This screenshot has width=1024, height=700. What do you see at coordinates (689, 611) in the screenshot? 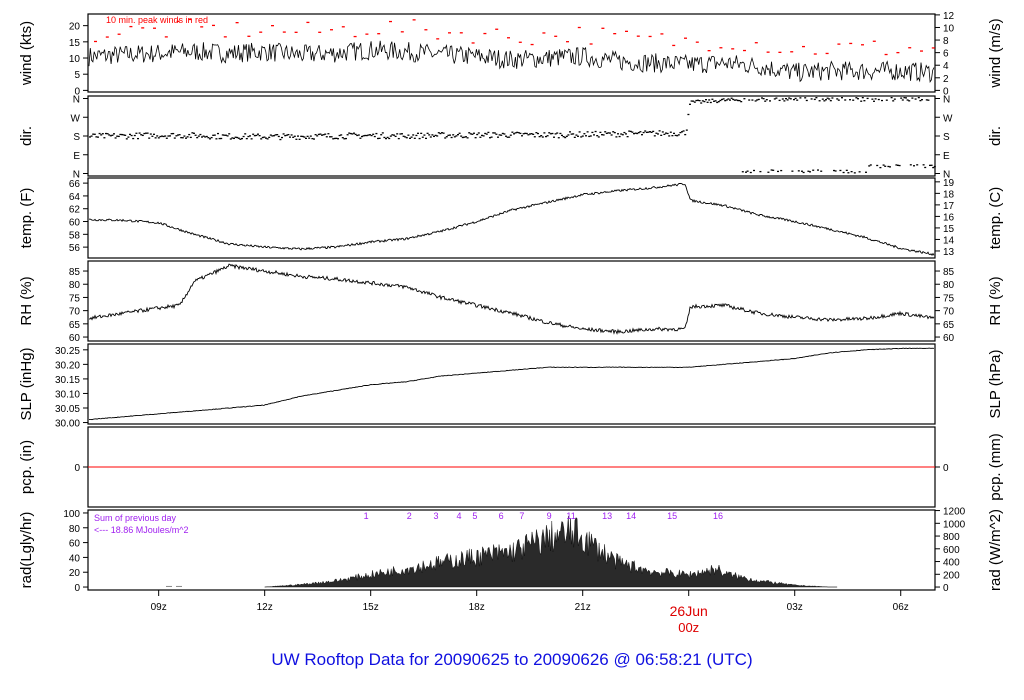
I see `xtick-date-label: 26Jun` at bounding box center [689, 611].